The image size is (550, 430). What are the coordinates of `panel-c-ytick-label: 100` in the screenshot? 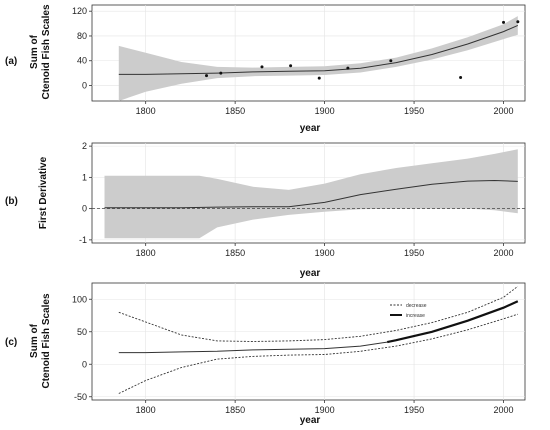 It's located at (79, 299).